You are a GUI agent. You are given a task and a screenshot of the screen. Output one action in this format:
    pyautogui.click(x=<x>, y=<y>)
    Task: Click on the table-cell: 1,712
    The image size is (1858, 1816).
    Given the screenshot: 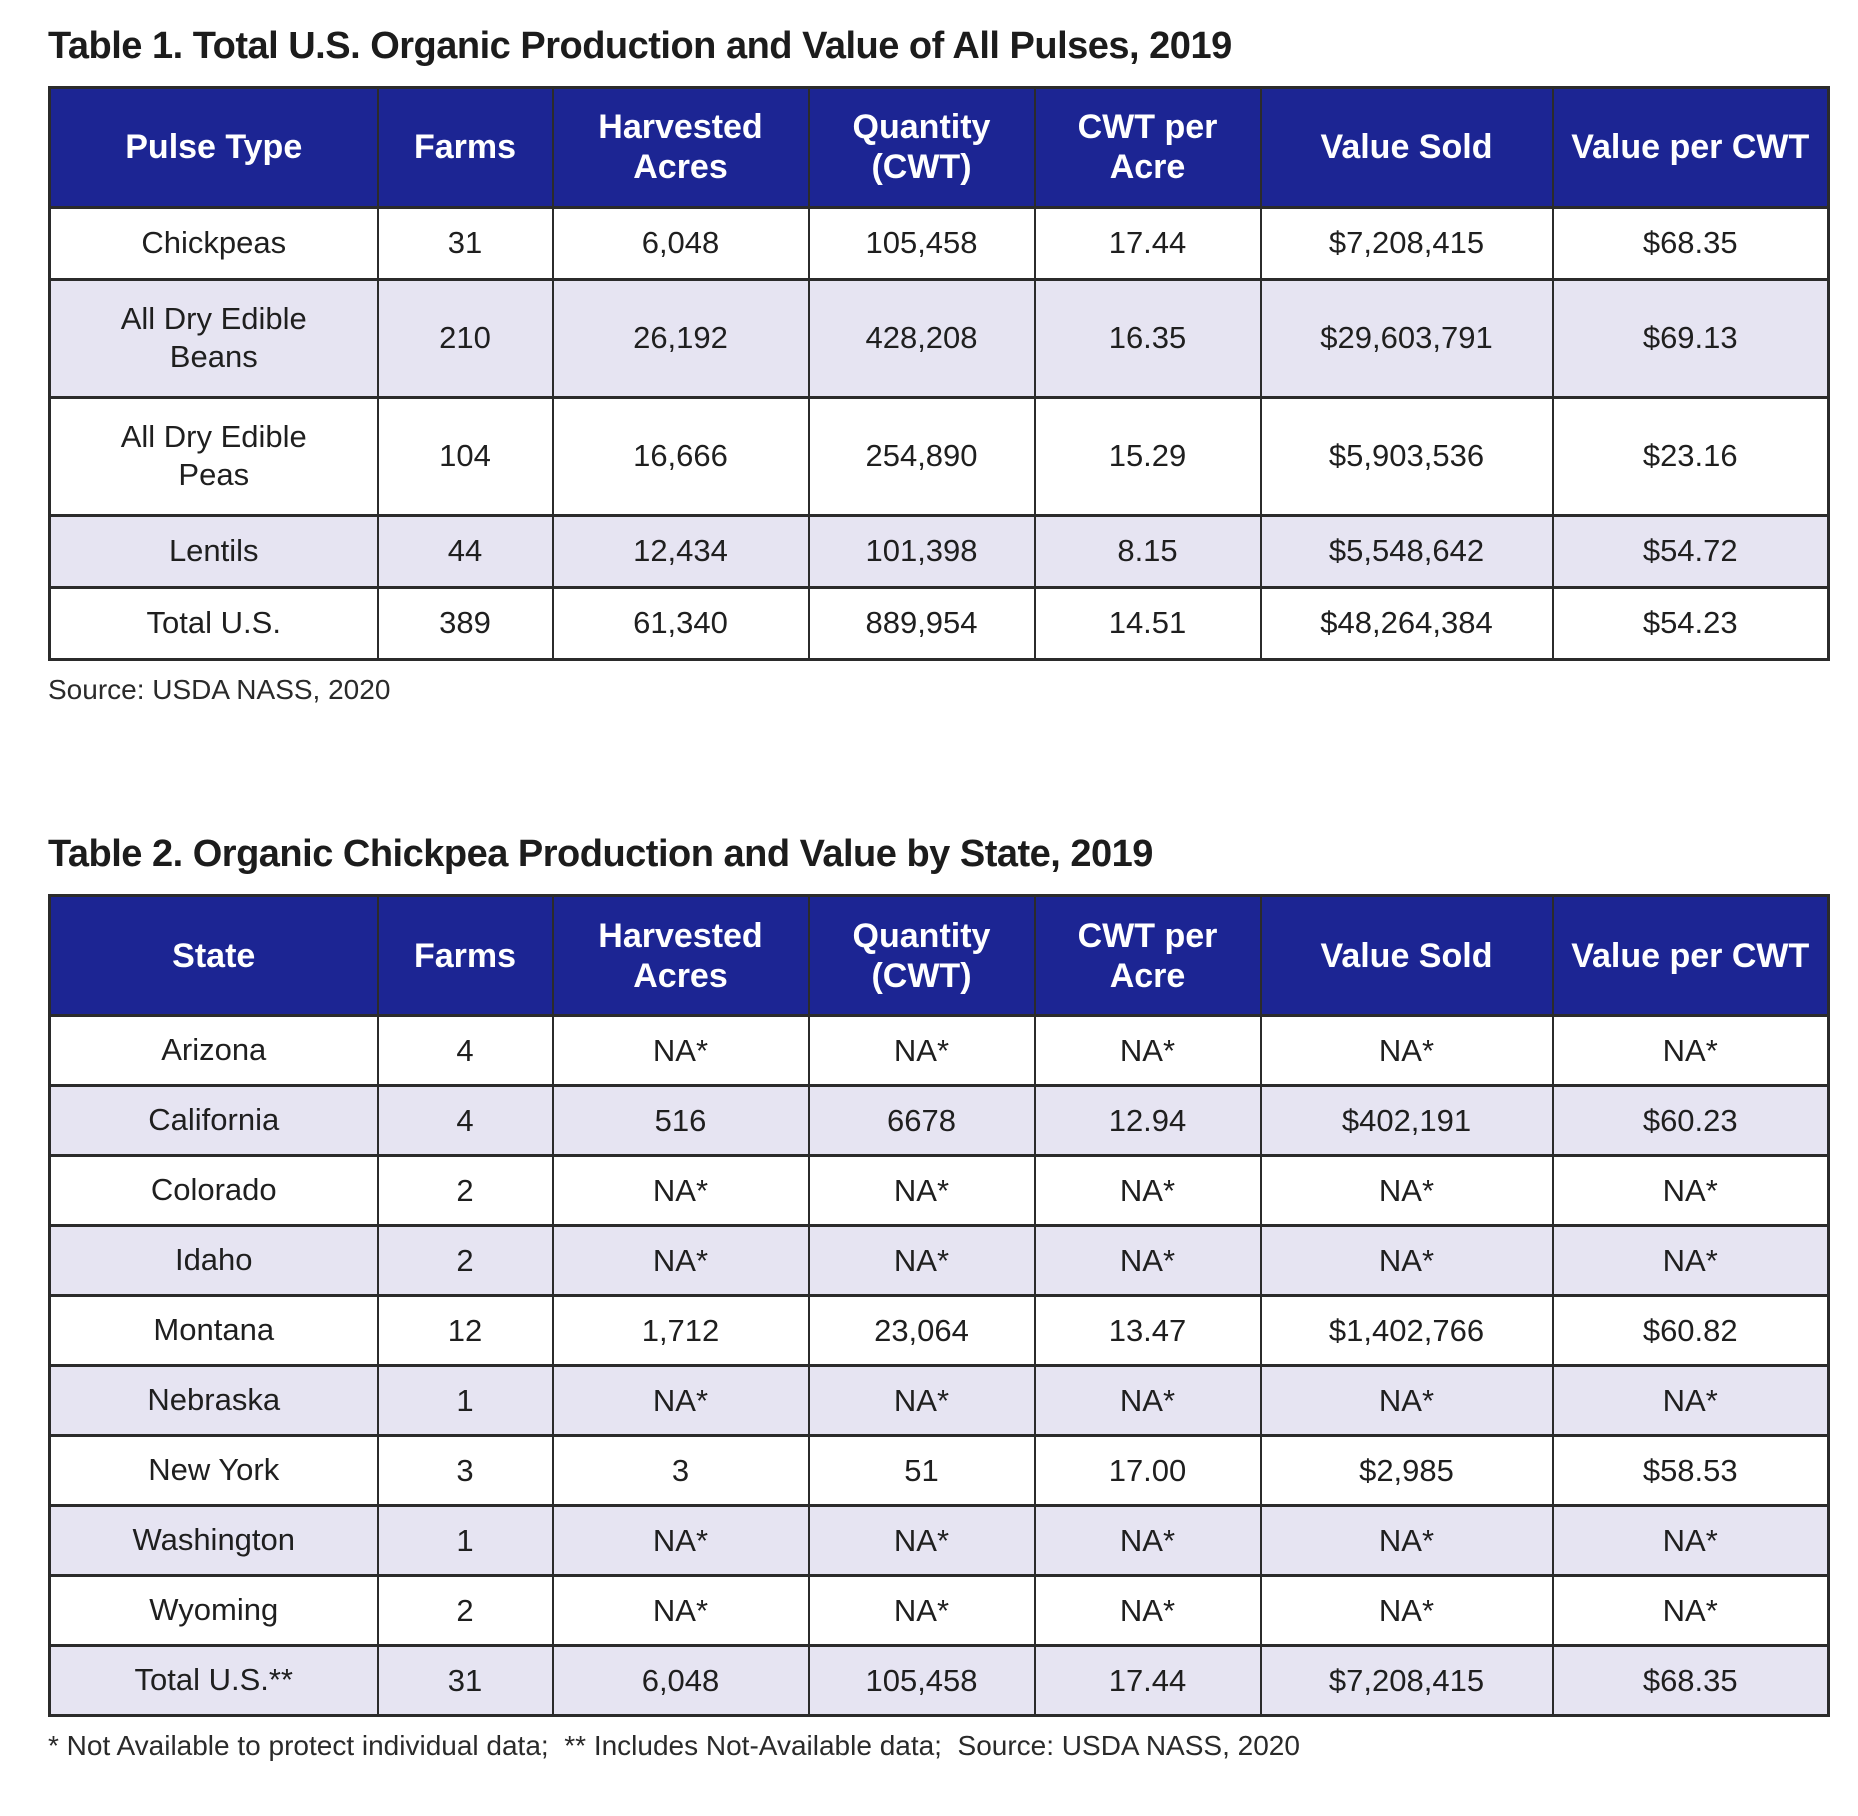 What is the action you would take?
    pyautogui.click(x=680, y=1331)
    